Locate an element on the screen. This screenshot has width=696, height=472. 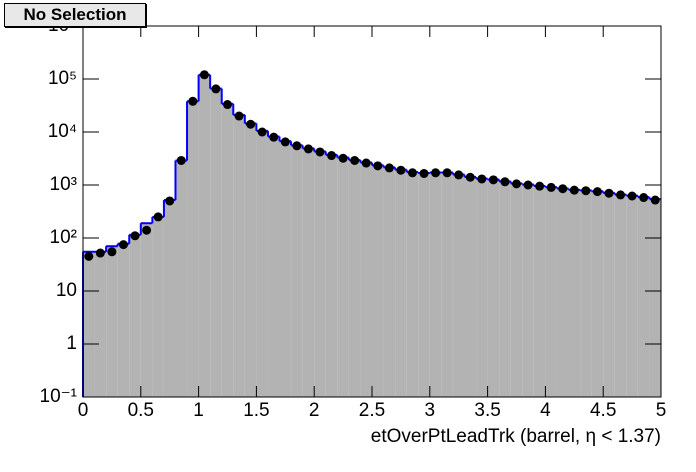
y-tick-label: 1 is located at coordinates (71, 343).